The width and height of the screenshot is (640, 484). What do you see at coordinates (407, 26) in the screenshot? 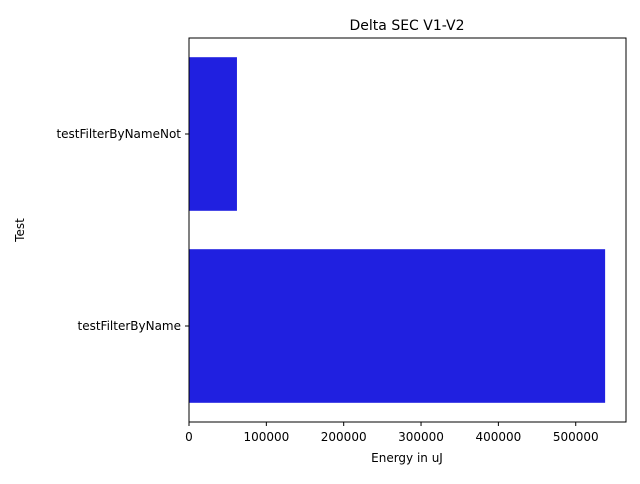
I see `chart-title: Delta SEC V1-V2` at bounding box center [407, 26].